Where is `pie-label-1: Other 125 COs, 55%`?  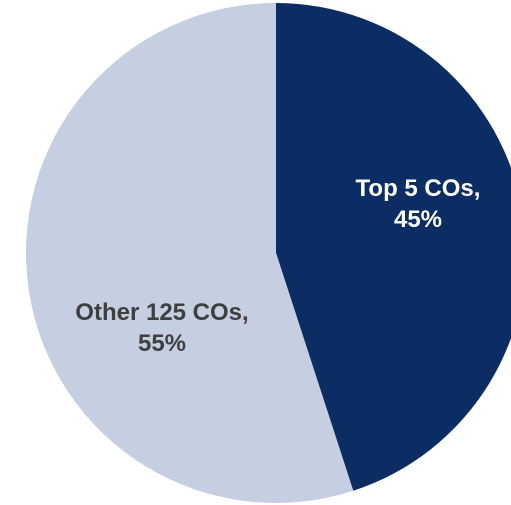 pie-label-1: Other 125 COs, 55% is located at coordinates (161, 328).